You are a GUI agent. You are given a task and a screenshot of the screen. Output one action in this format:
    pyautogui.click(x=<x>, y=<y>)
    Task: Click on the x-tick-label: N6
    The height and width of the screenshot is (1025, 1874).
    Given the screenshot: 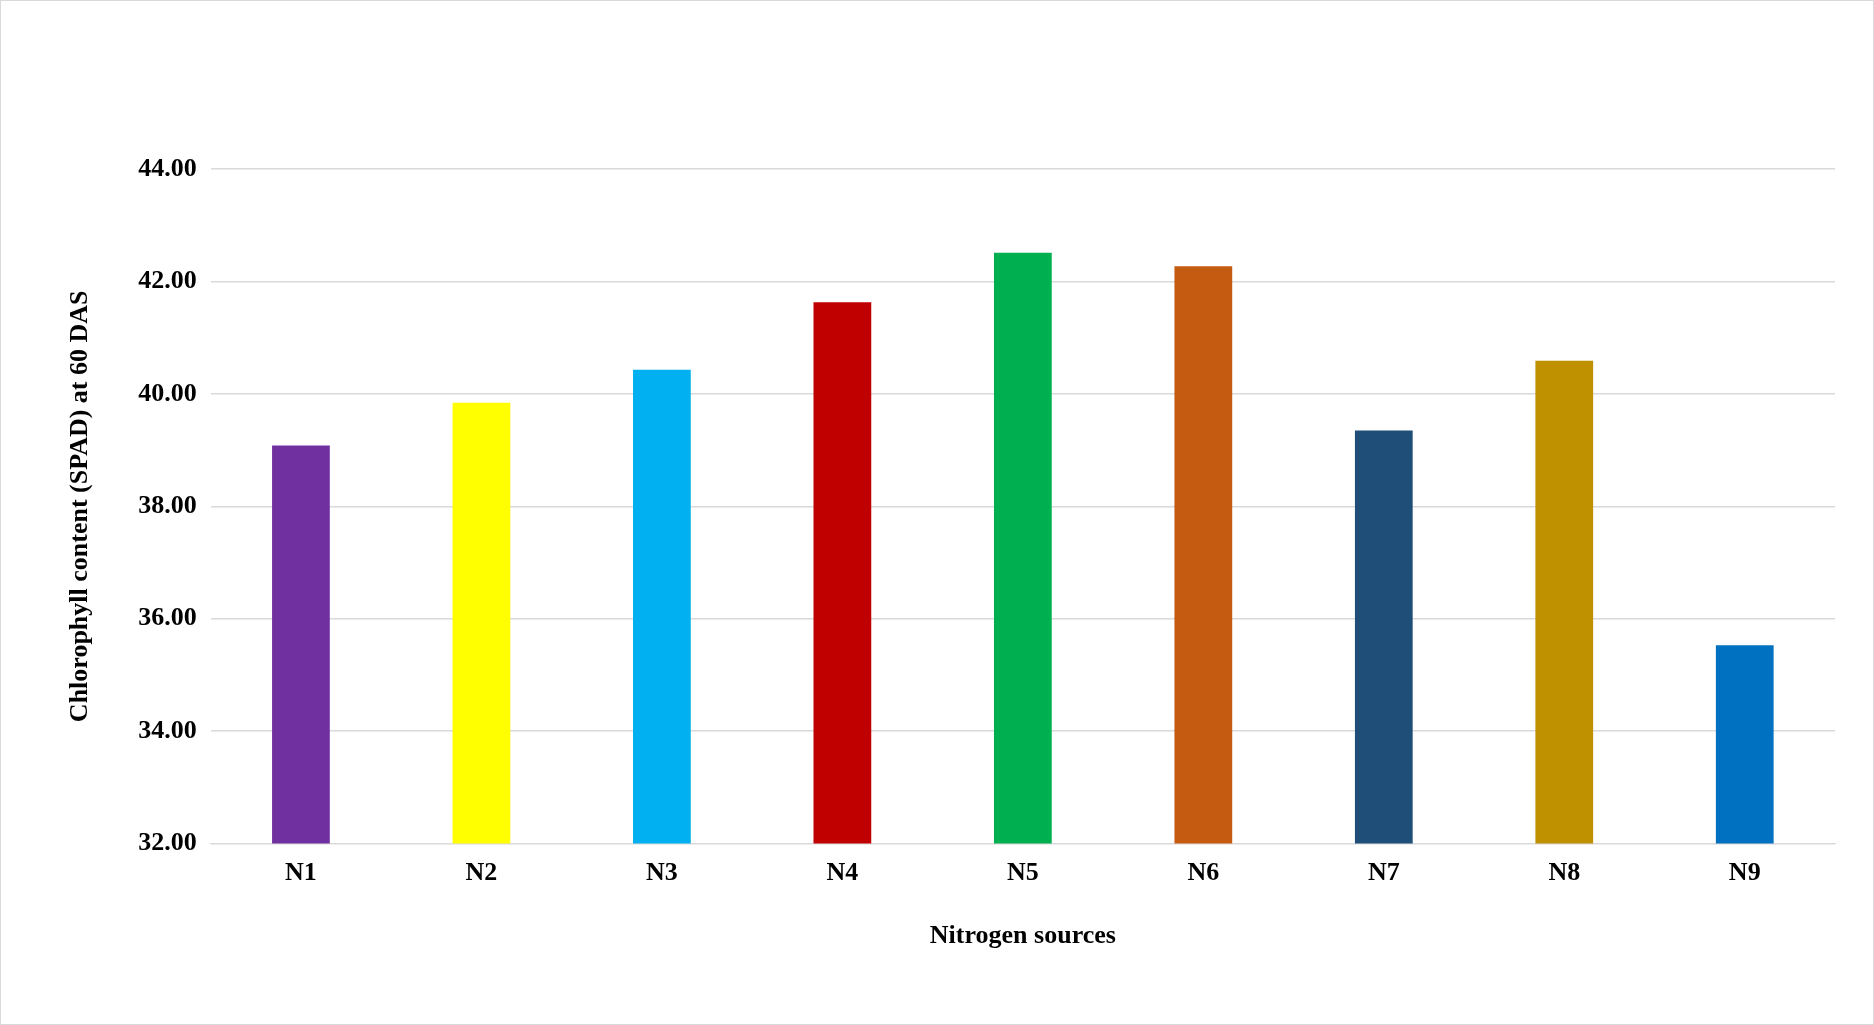 What is the action you would take?
    pyautogui.click(x=1203, y=871)
    